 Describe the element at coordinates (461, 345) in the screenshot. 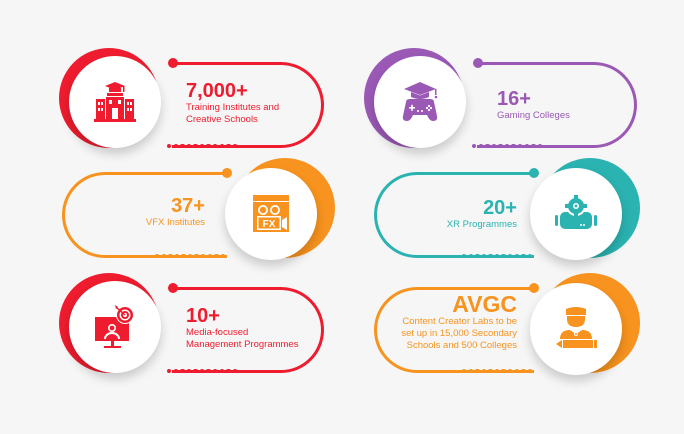

I see `stat-label-line3: Schools and 500 Colleges` at that location.